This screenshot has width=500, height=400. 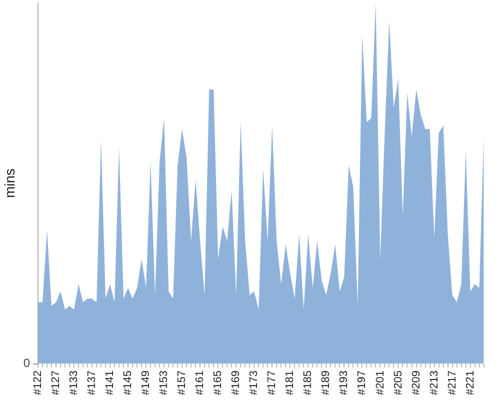 I want to click on x-tick-label: #177, so click(x=272, y=383).